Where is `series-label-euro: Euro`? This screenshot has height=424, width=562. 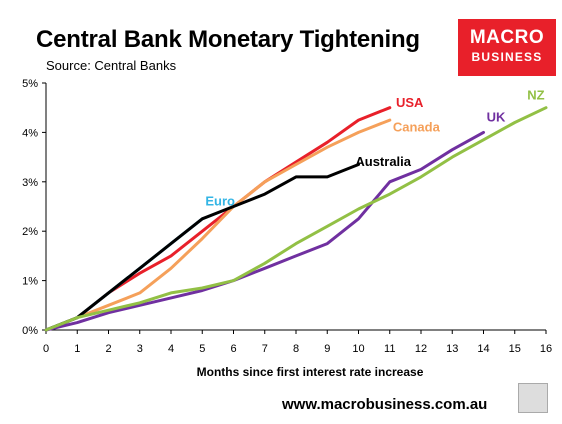 series-label-euro: Euro is located at coordinates (220, 201).